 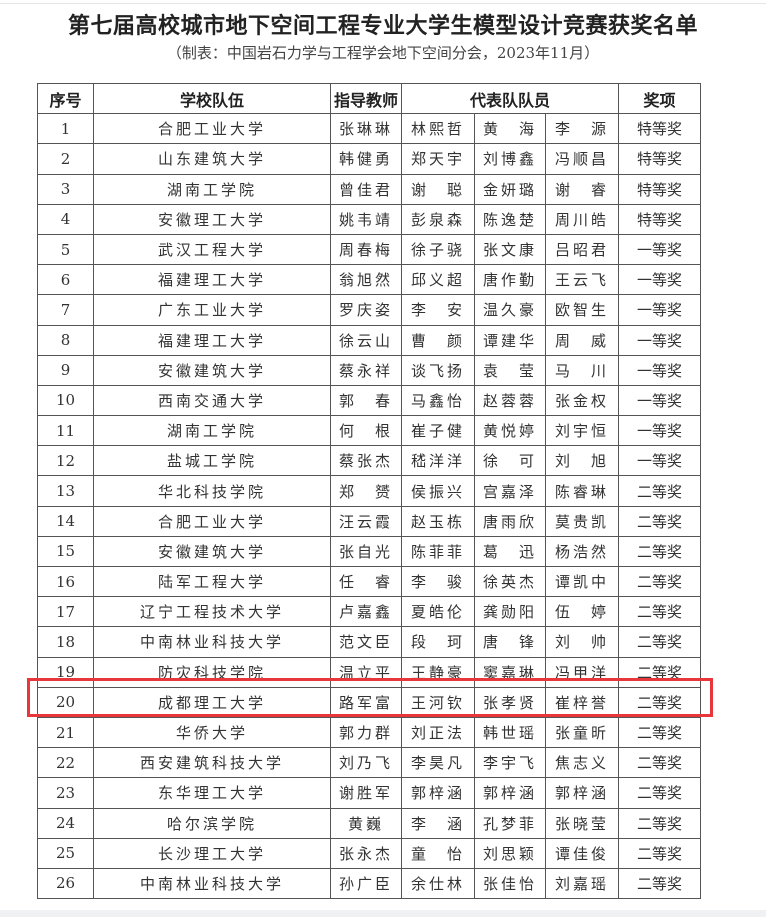 I want to click on cell-member: 宫嘉泽, so click(x=510, y=491).